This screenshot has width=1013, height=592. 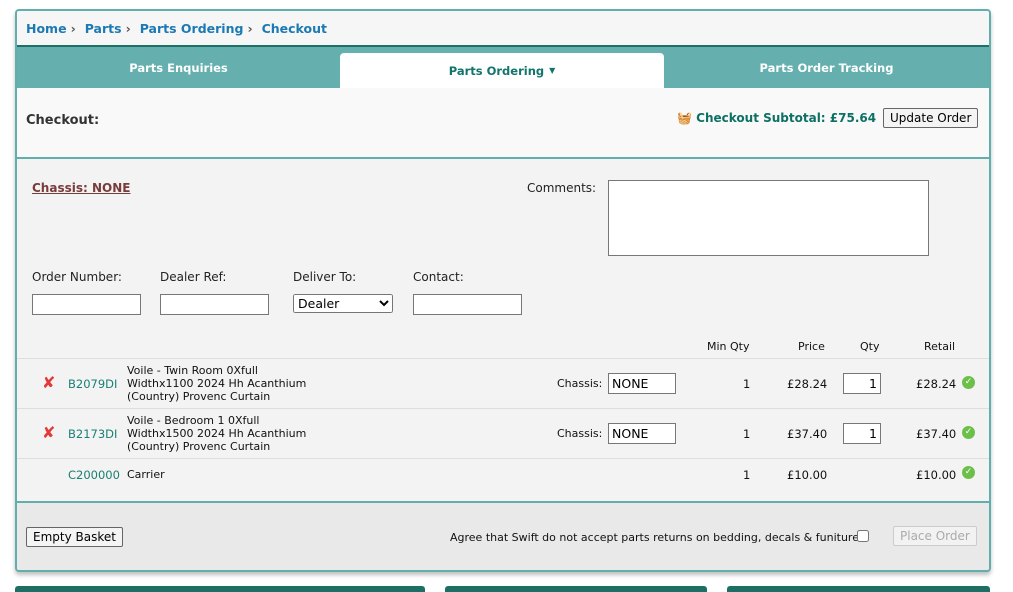 I want to click on part-code: B2079DI, so click(x=93, y=384).